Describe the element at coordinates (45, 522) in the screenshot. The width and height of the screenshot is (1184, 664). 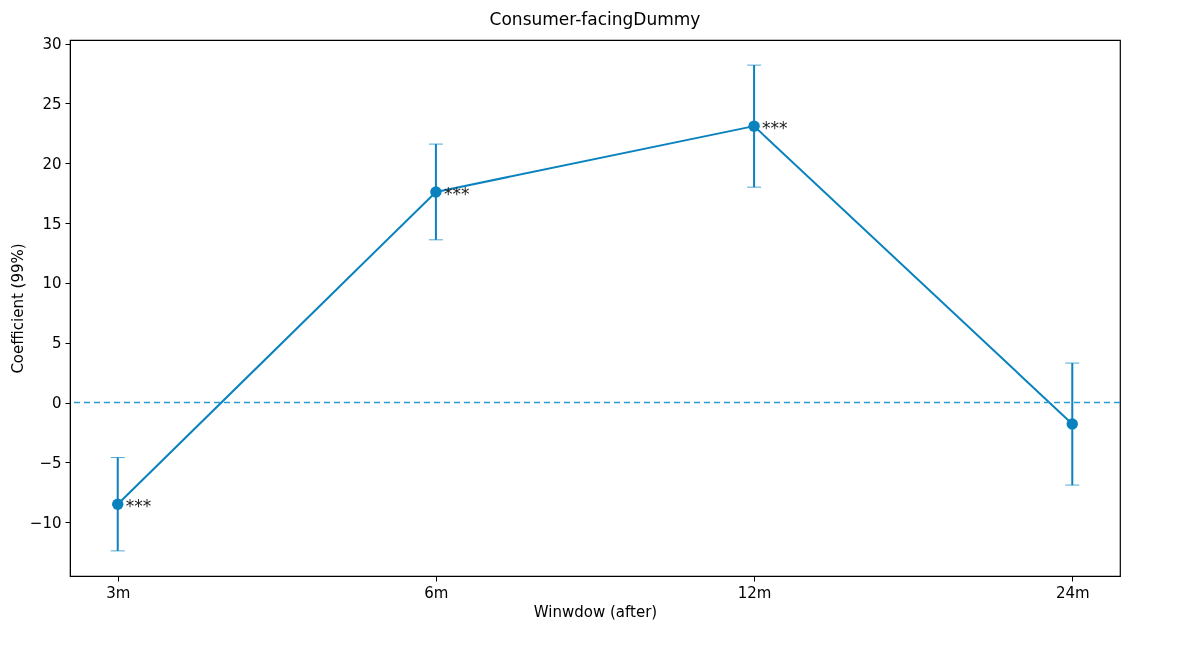
I see `y-tick-label: −10` at that location.